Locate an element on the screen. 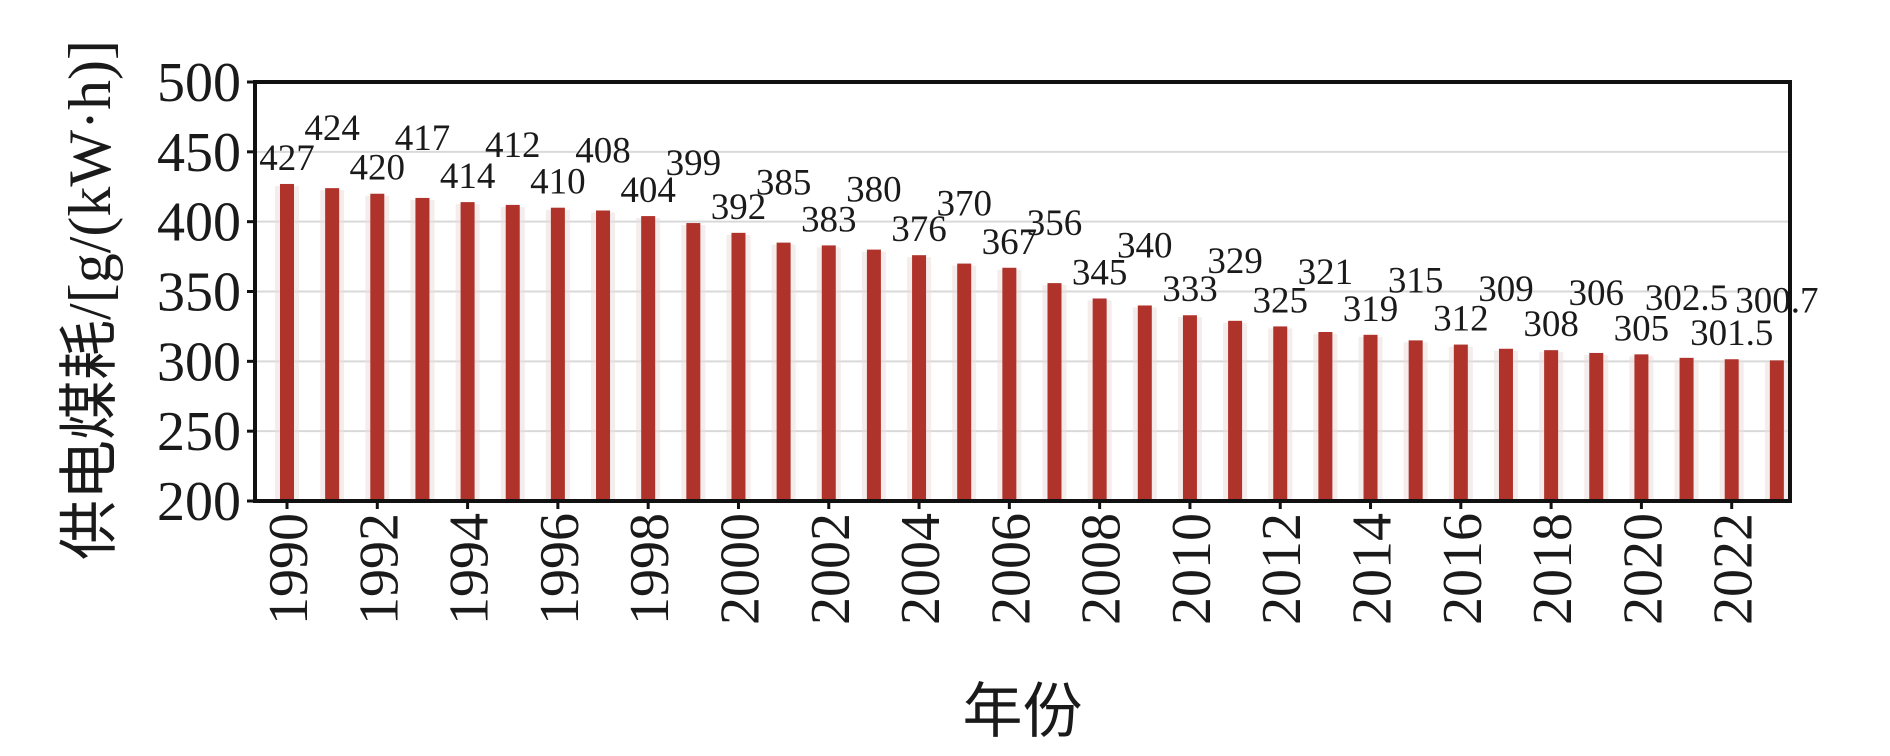  x-tick-label: 1996 is located at coordinates (560, 569).